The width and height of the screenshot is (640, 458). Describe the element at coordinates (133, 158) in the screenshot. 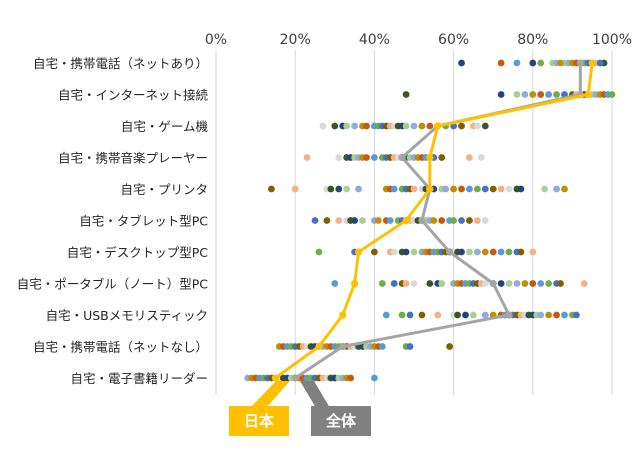

I see `category-label: 自宅・携帯音楽プレーヤー` at that location.